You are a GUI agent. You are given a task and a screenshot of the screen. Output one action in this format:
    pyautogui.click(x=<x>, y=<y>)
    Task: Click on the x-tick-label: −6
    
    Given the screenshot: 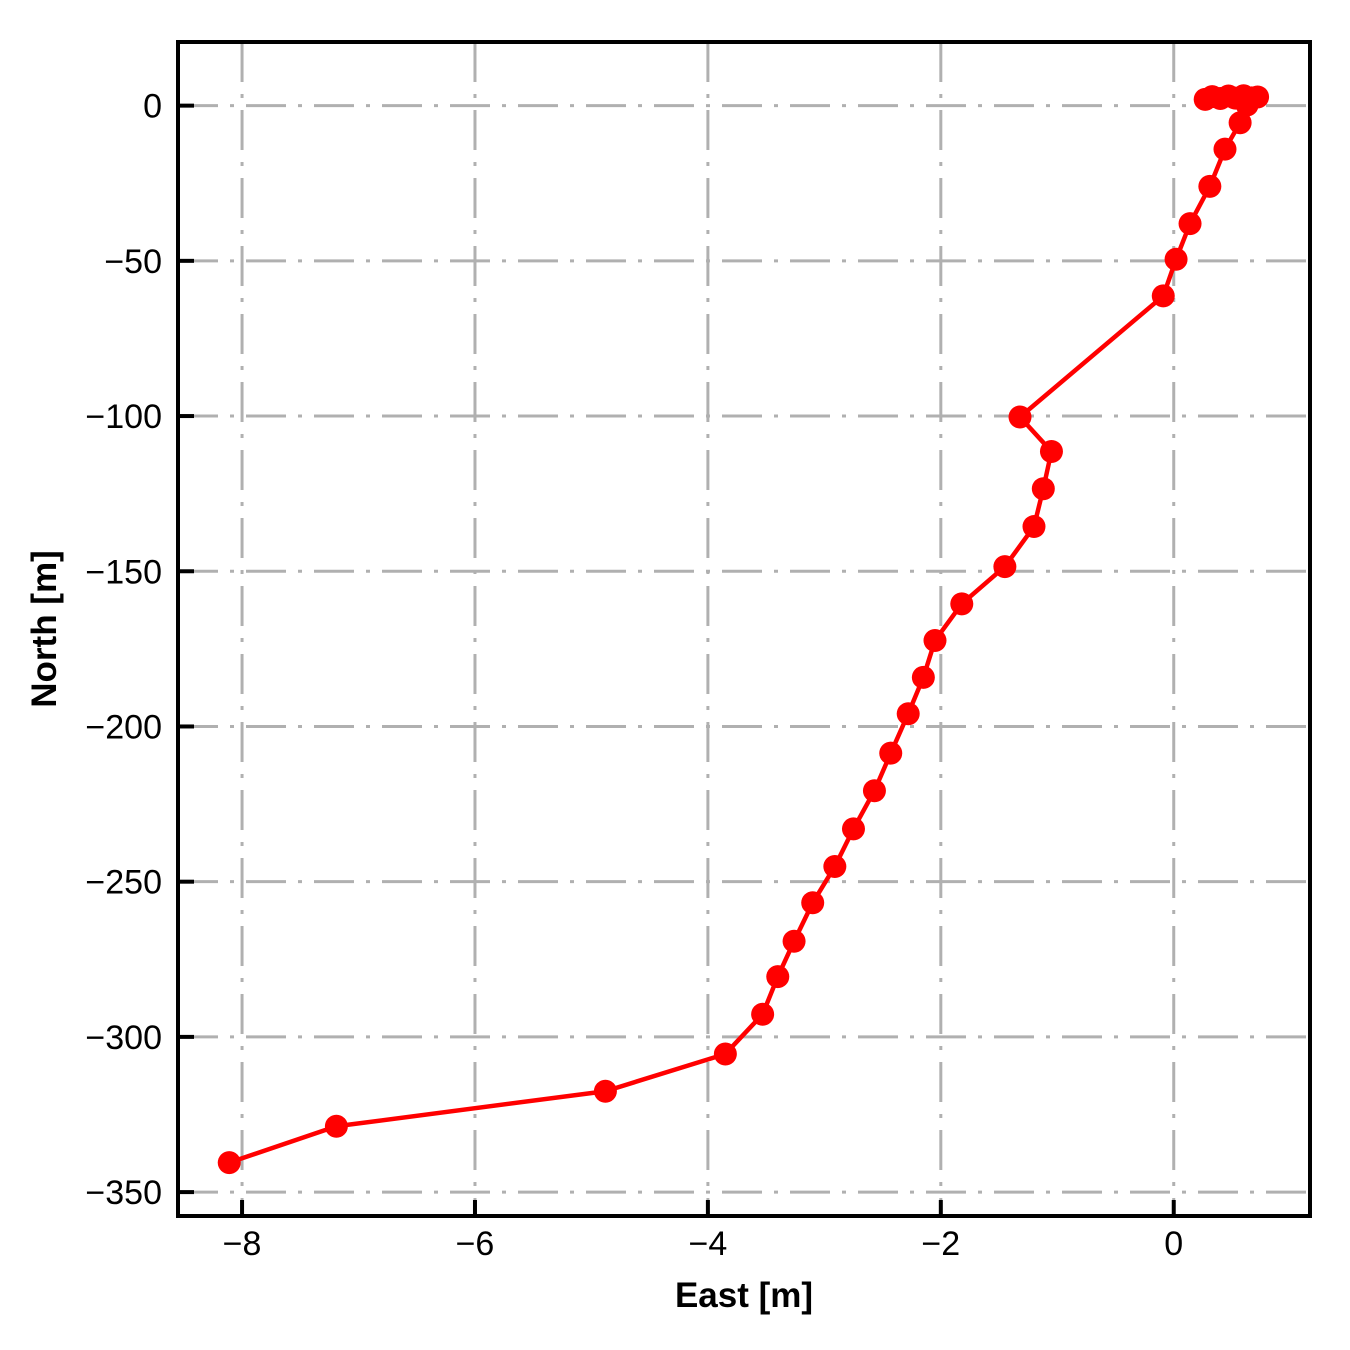 What is the action you would take?
    pyautogui.click(x=475, y=1244)
    